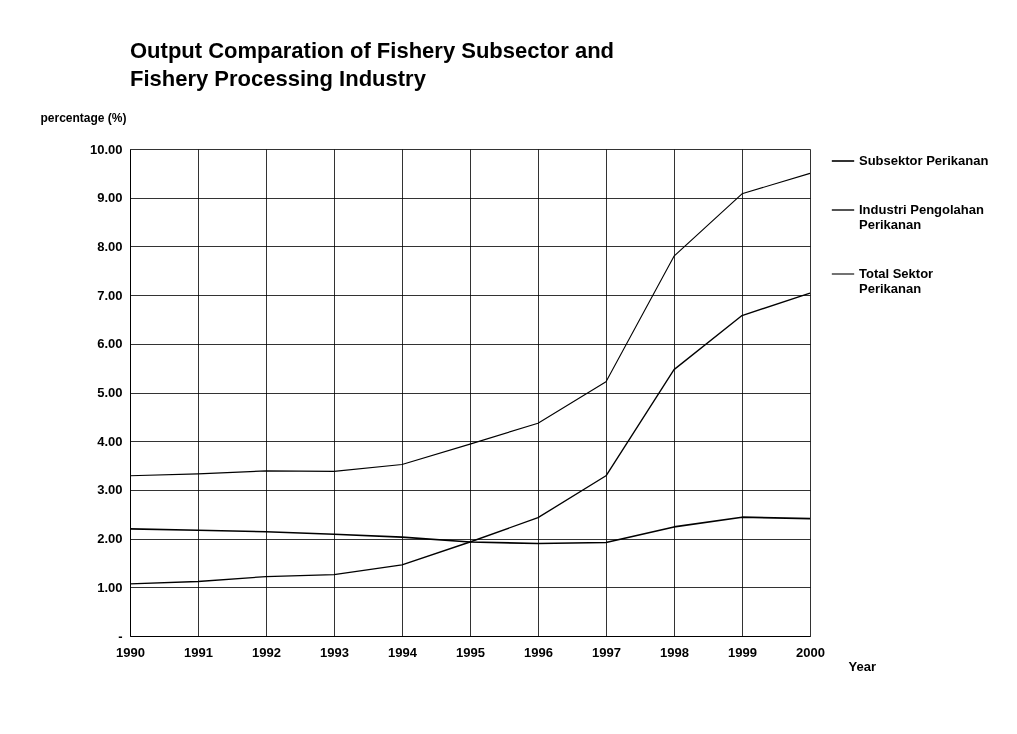 The image size is (1017, 734). What do you see at coordinates (110, 441) in the screenshot?
I see `y-tick-label: 4.00` at bounding box center [110, 441].